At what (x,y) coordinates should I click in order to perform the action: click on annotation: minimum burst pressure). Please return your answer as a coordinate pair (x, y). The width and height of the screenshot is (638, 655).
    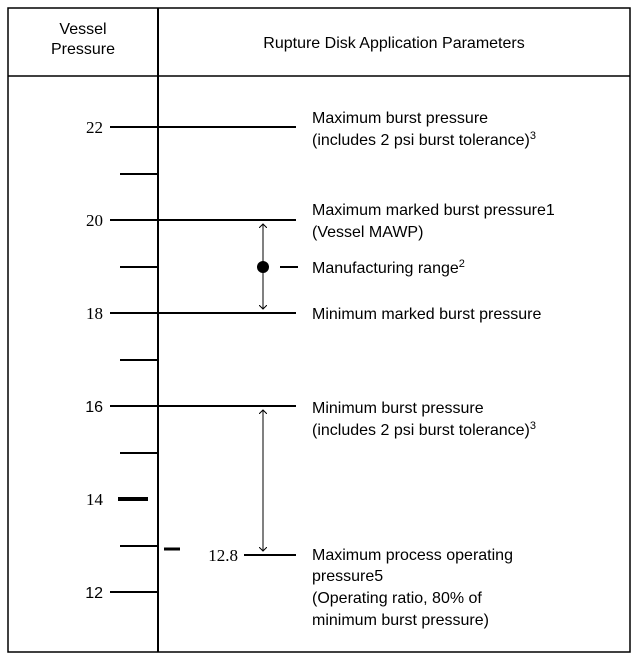
    Looking at the image, I should click on (400, 620).